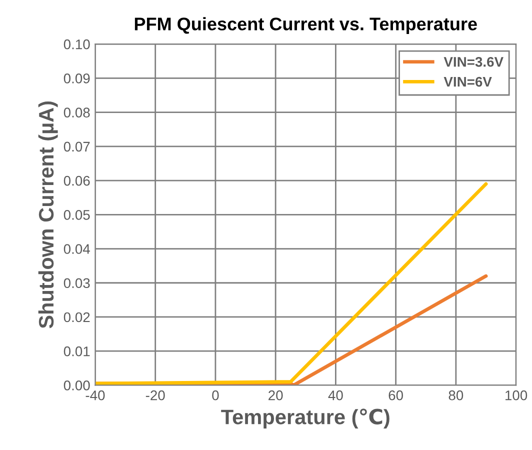 This screenshot has height=450, width=532. I want to click on x-tick-label: 0, so click(215, 395).